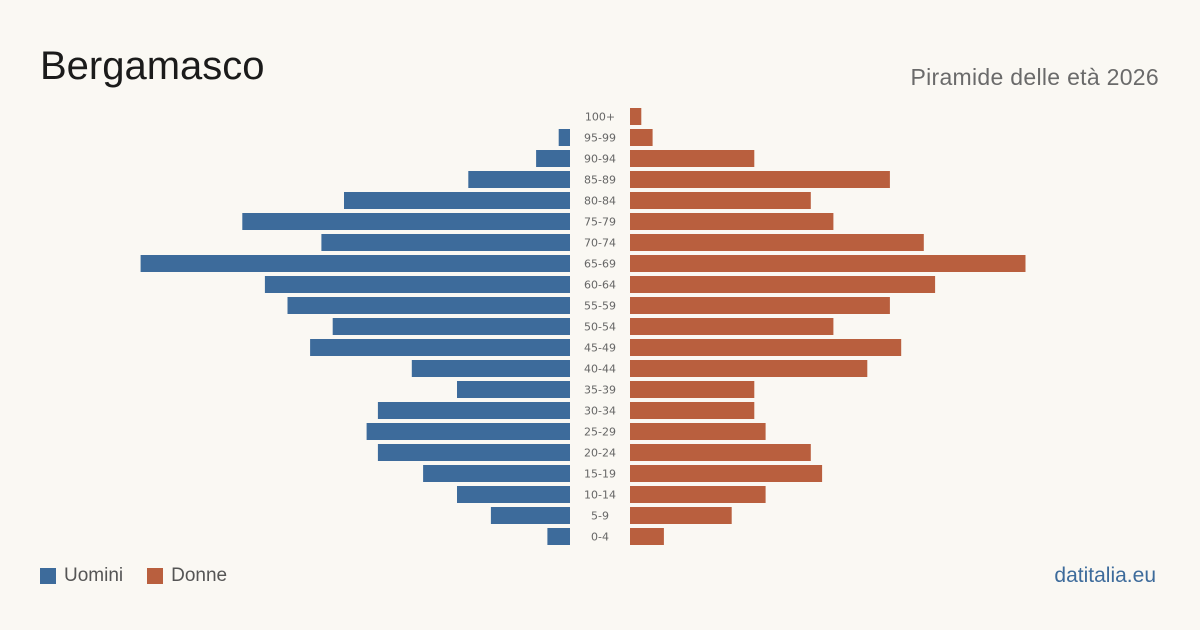 This screenshot has width=1200, height=630. What do you see at coordinates (1034, 77) in the screenshot?
I see `chart-subtitle: Piramide delle età 2026` at bounding box center [1034, 77].